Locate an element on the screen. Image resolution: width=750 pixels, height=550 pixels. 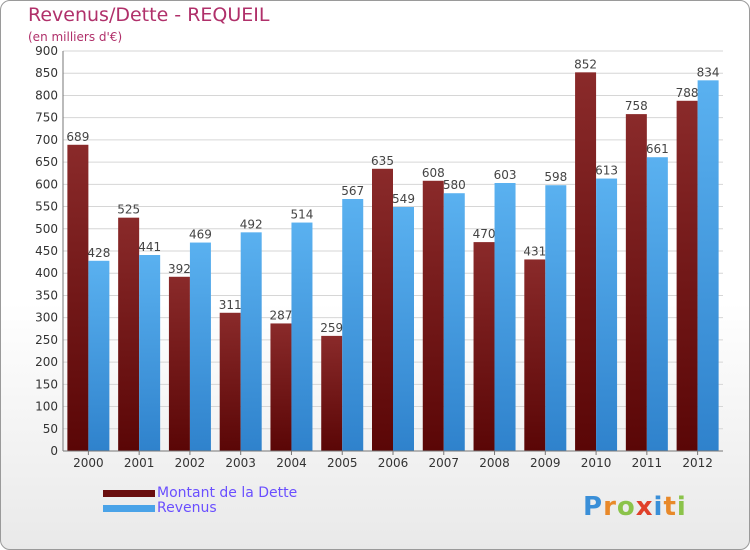
bar-revenus-2006 is located at coordinates (403, 329).